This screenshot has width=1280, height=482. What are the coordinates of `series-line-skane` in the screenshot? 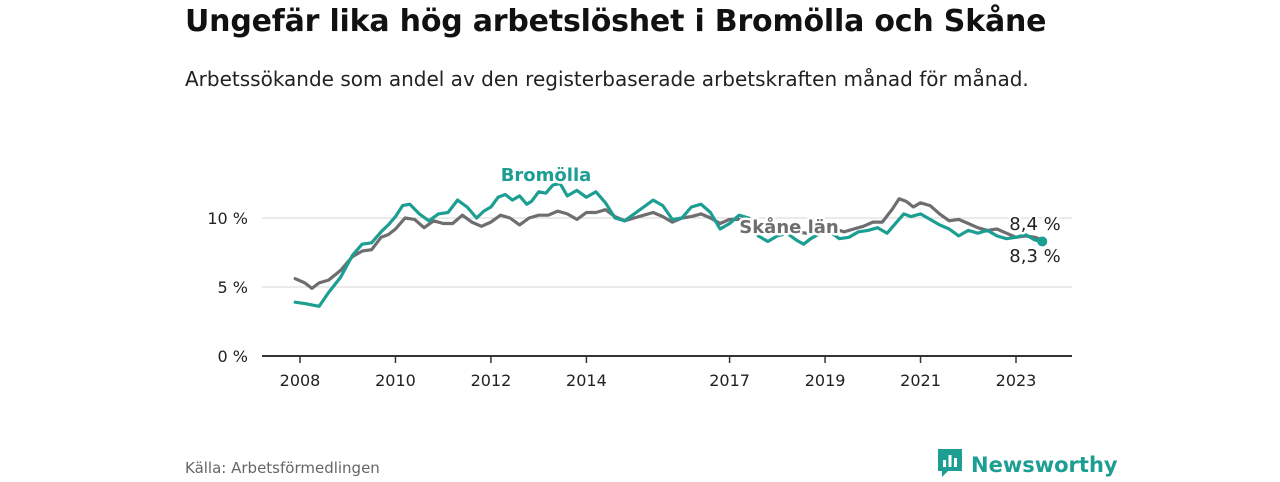 It's located at (668, 243).